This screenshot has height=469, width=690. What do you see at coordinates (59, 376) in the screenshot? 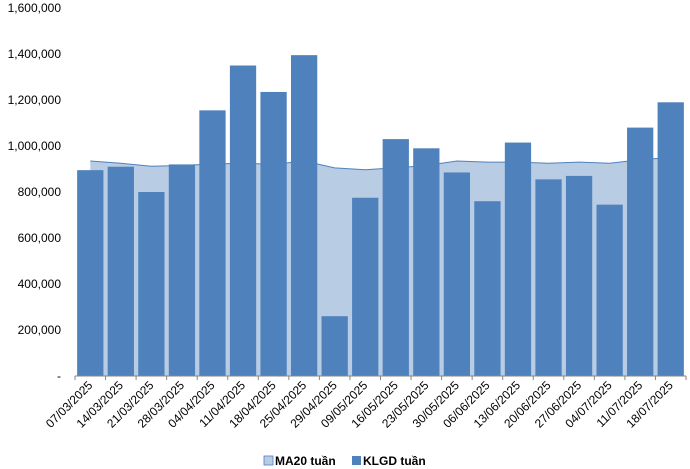
I see `y-tick-label: -` at bounding box center [59, 376].